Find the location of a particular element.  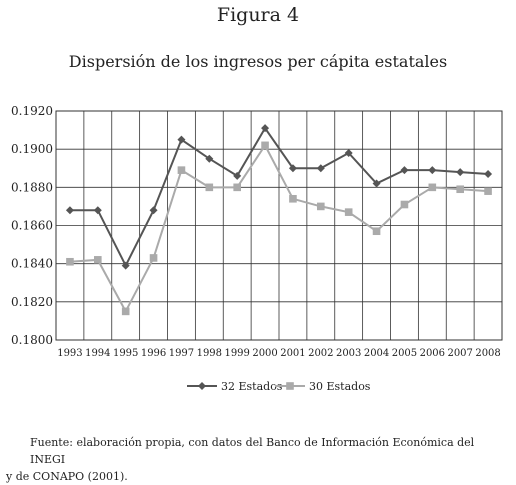

x-tick-label: 2006 is located at coordinates (432, 353).